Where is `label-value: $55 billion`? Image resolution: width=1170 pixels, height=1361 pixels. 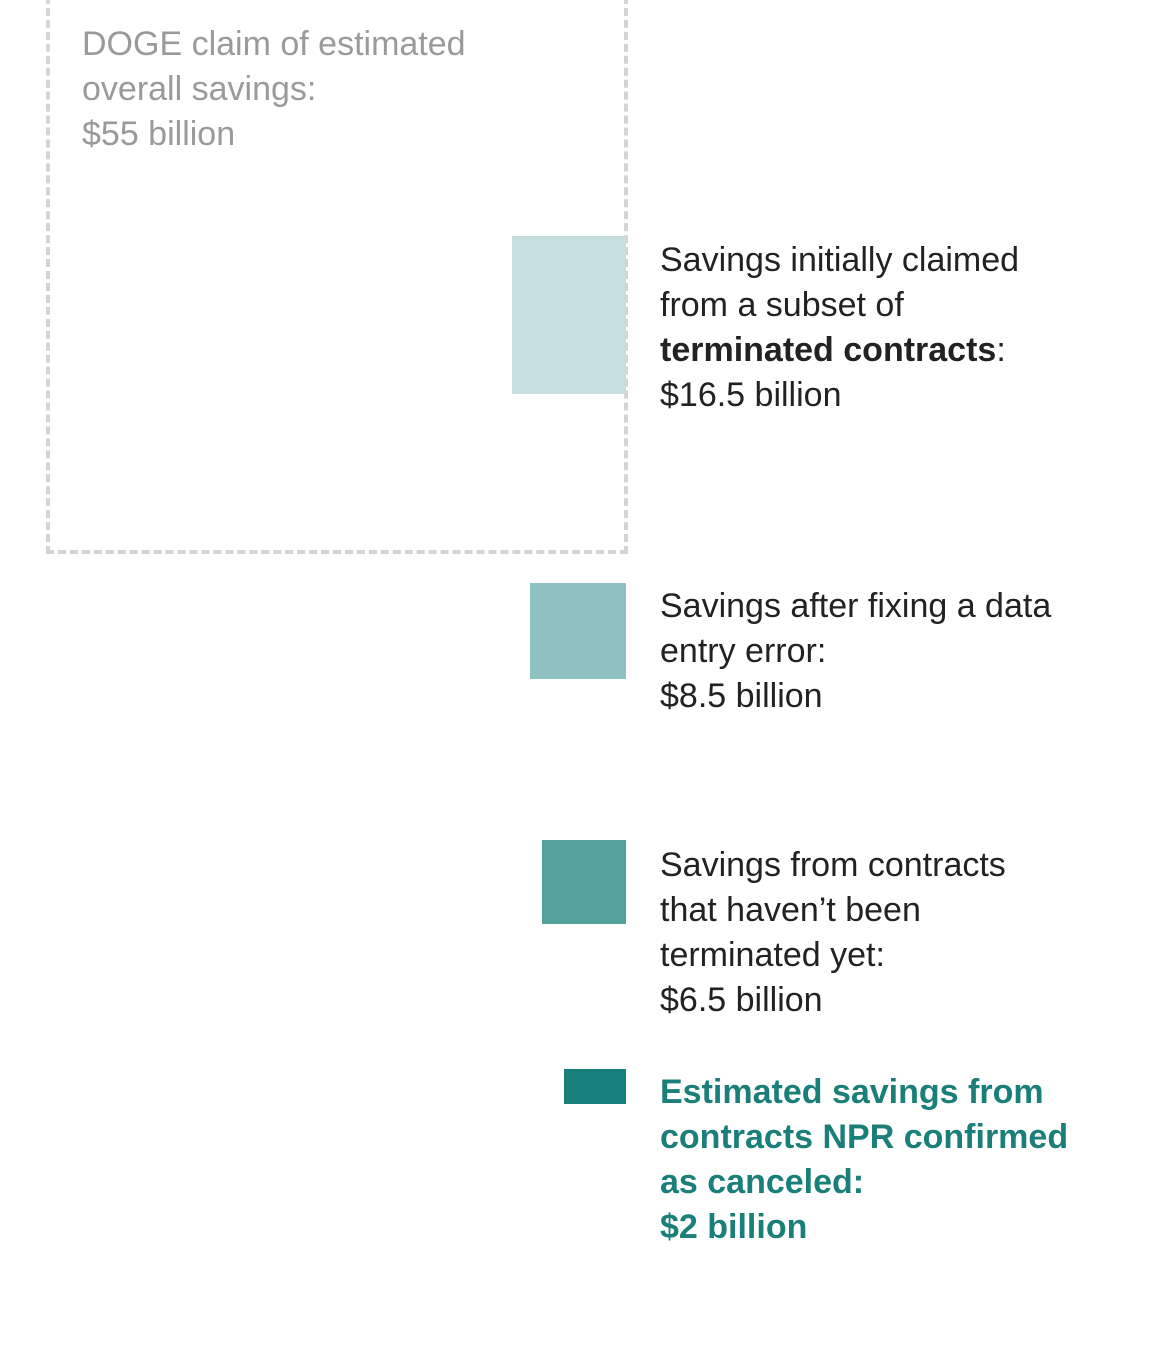
label-value: $55 billion is located at coordinates (159, 134).